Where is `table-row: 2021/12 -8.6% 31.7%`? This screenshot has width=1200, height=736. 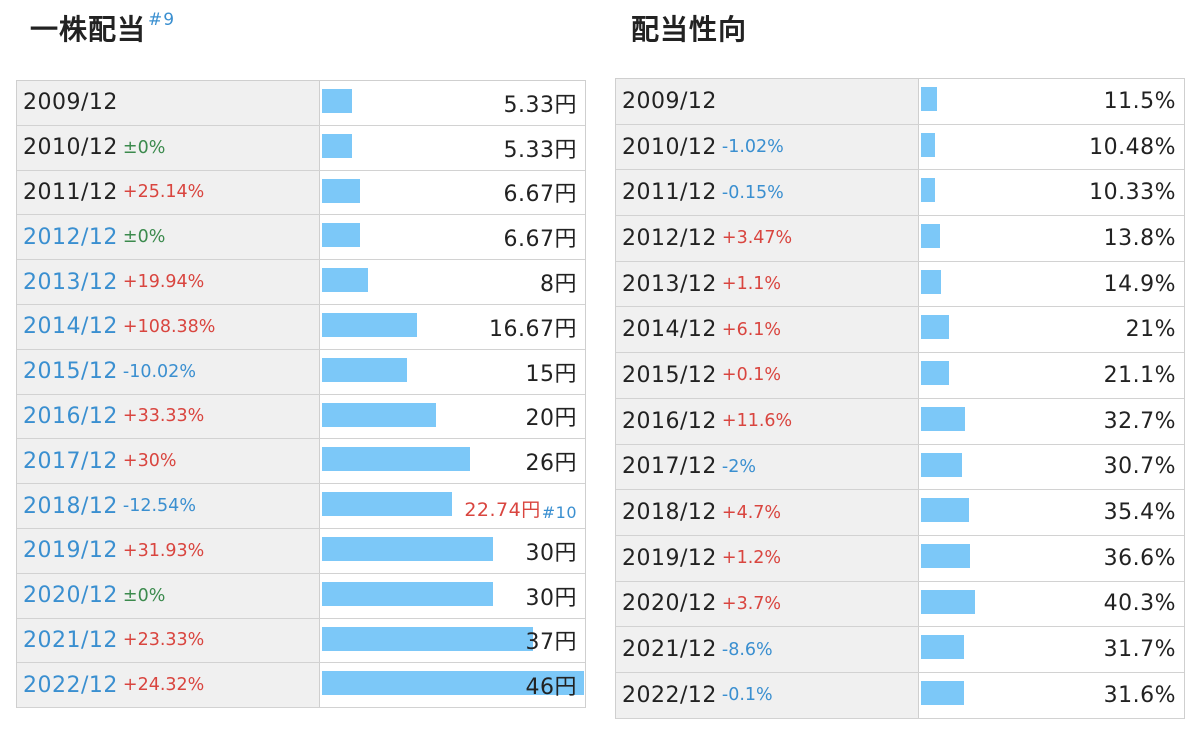
table-row: 2021/12 -8.6% 31.7% is located at coordinates (900, 650).